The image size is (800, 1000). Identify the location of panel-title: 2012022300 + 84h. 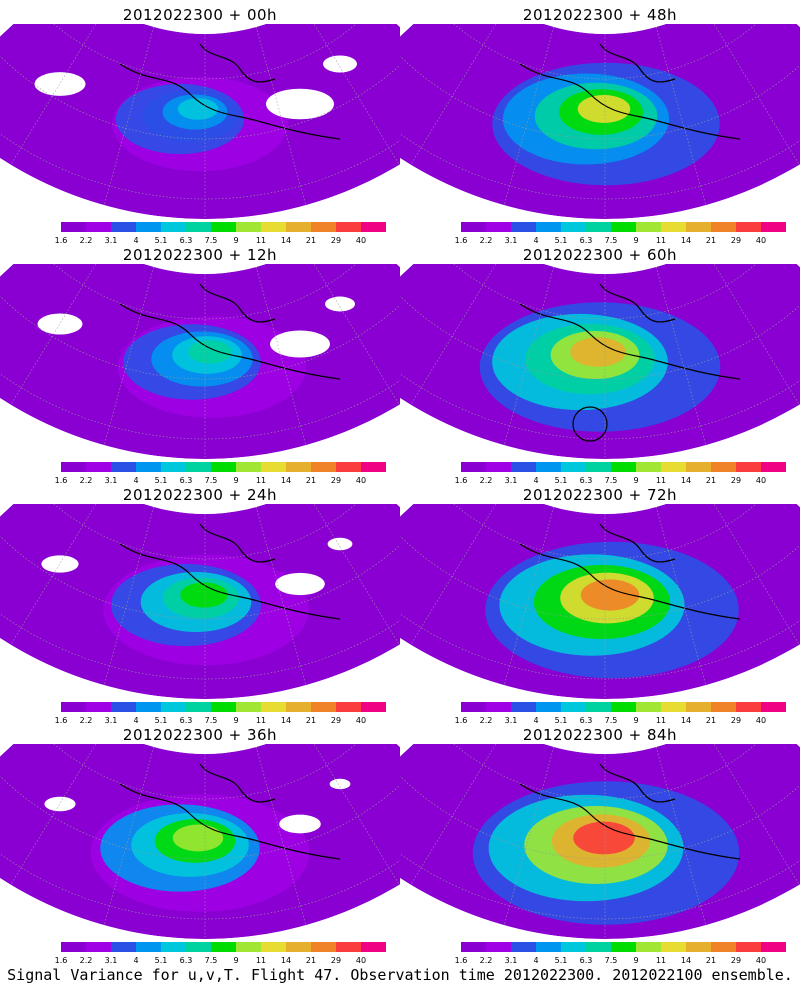
(600, 735).